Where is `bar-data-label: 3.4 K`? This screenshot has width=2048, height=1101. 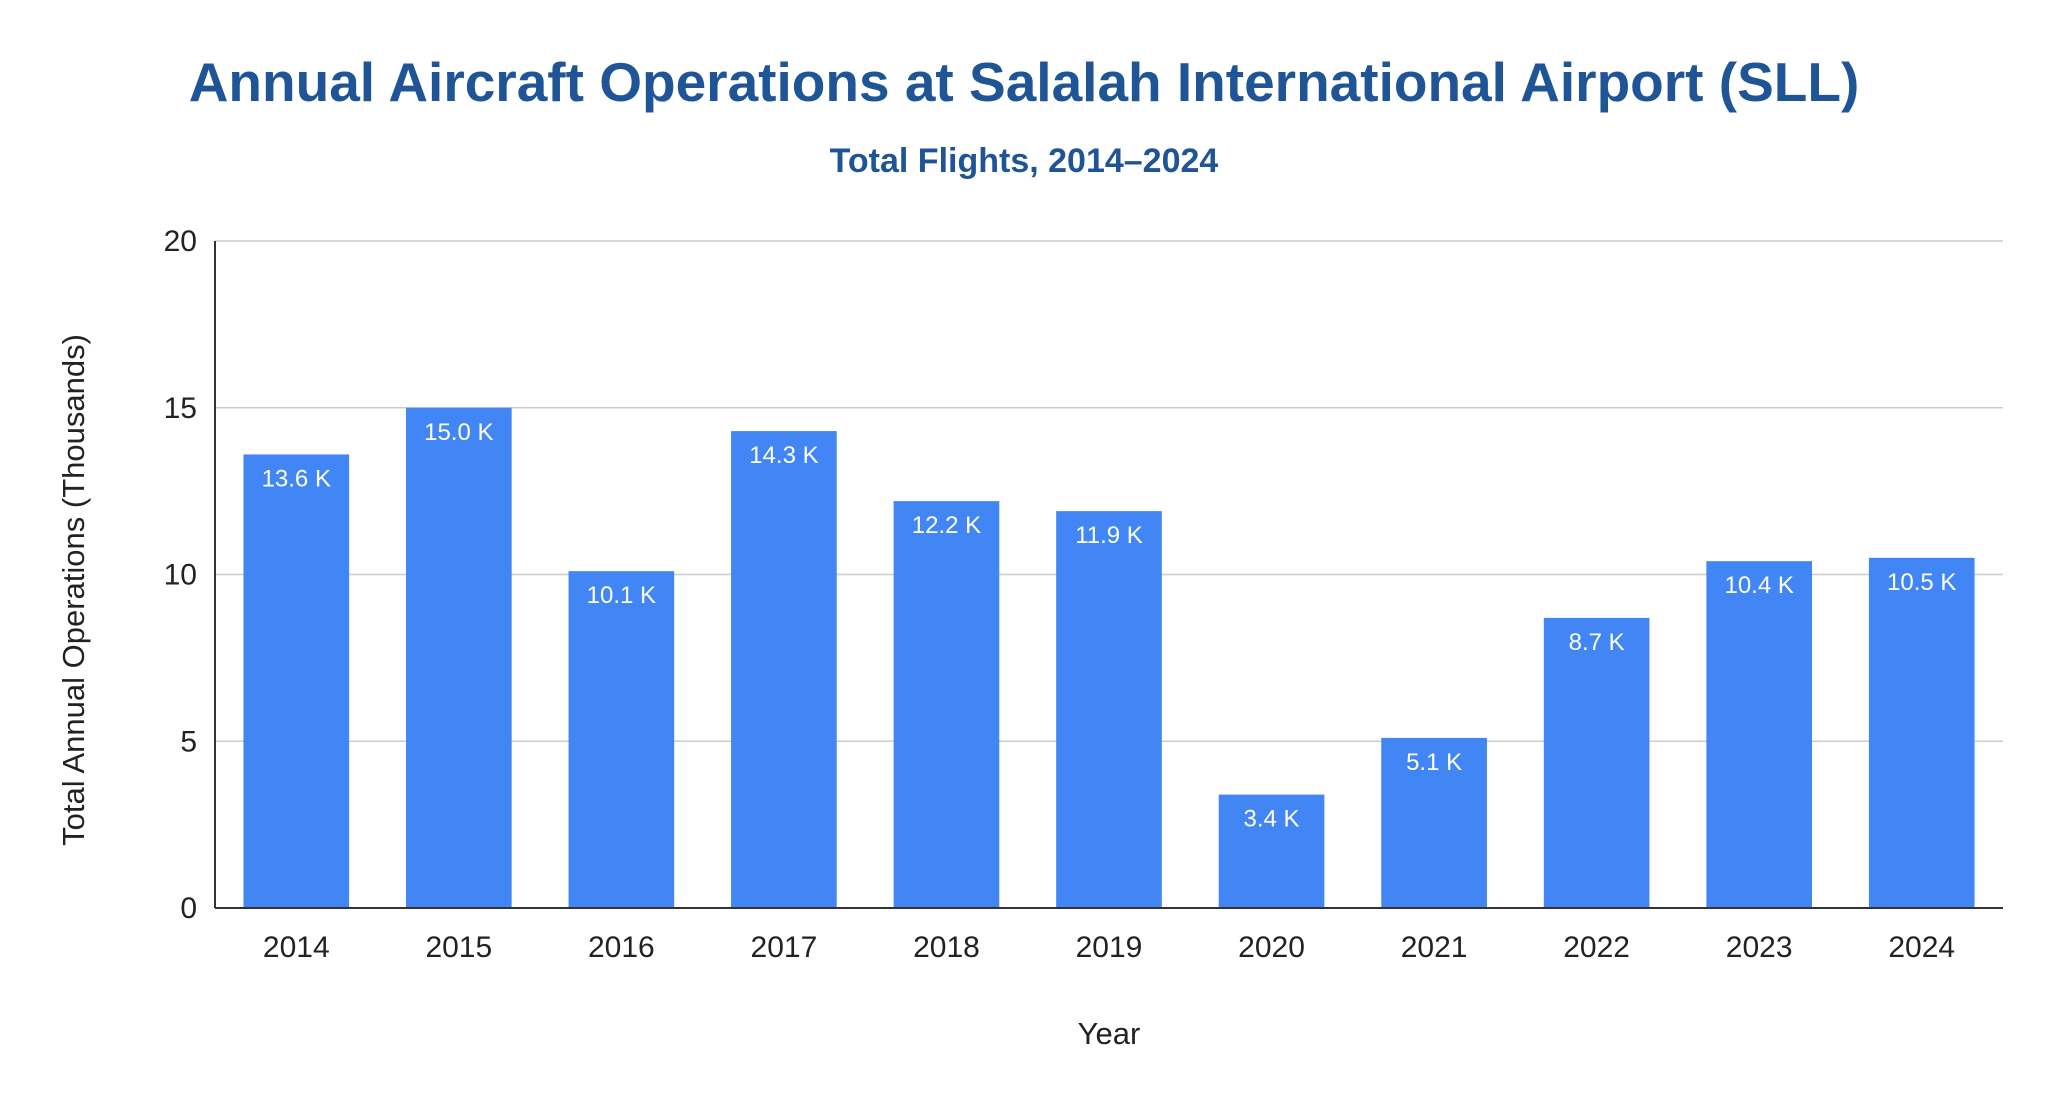
bar-data-label: 3.4 K is located at coordinates (1272, 819).